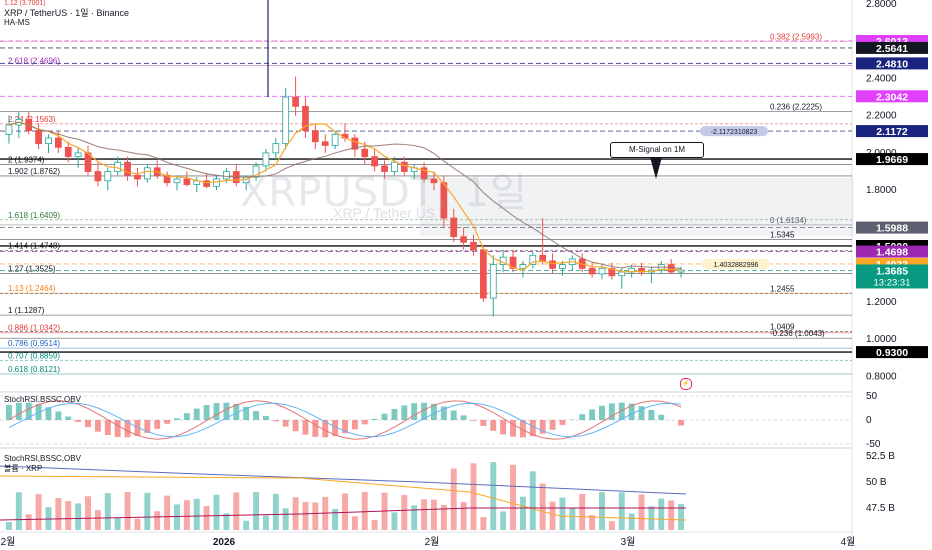 This screenshot has width=932, height=550. What do you see at coordinates (343, 514) in the screenshot?
I see `obv-signal-line` at bounding box center [343, 514].